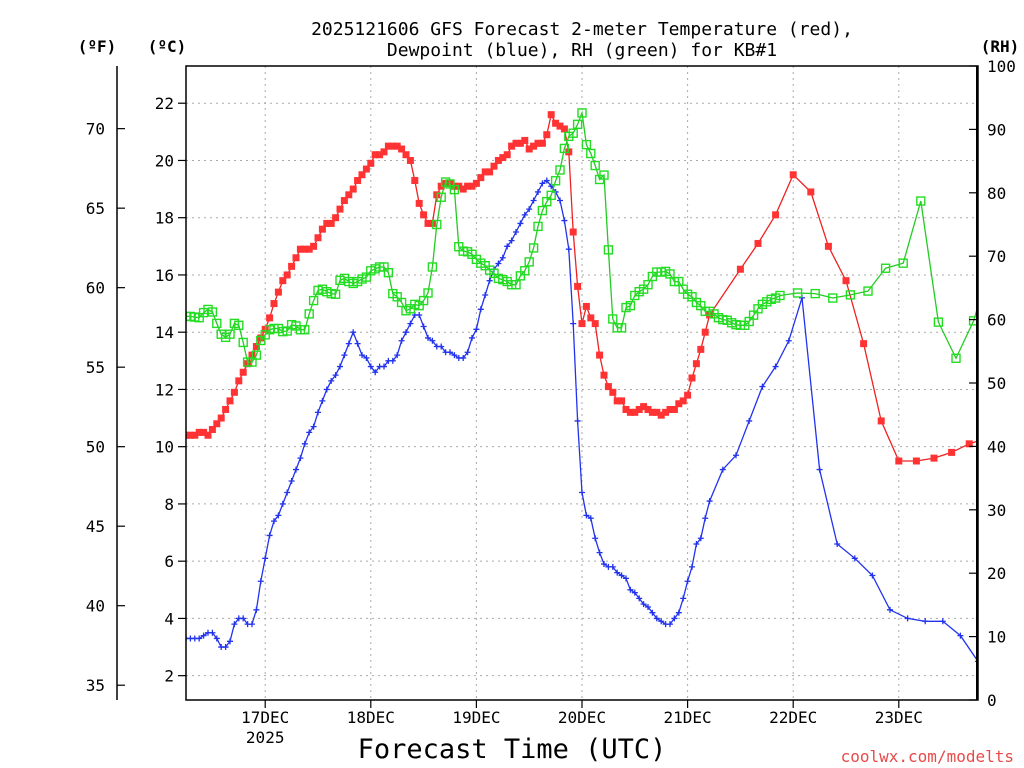 The image size is (1024, 768). I want to click on x-tick-sublabel: 2025, so click(265, 737).